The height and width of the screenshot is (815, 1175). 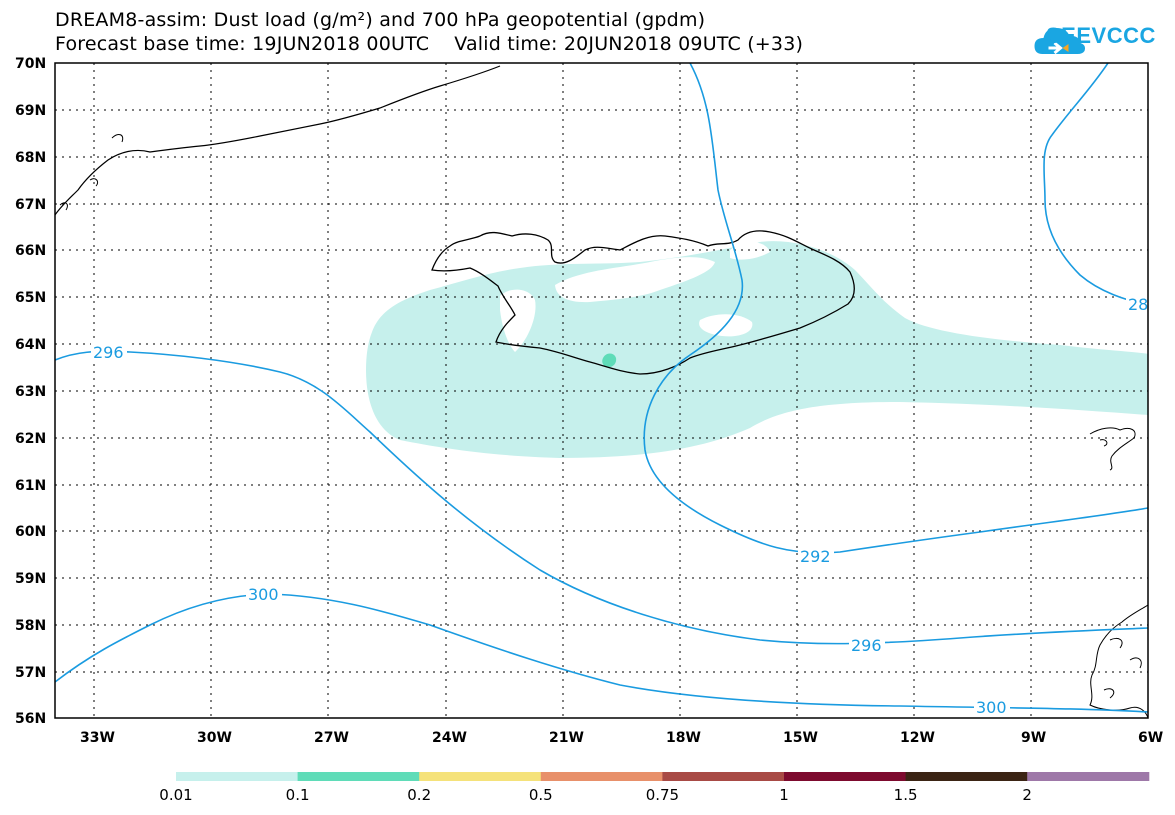 What do you see at coordinates (1118, 661) in the screenshot?
I see `scotland-coastline` at bounding box center [1118, 661].